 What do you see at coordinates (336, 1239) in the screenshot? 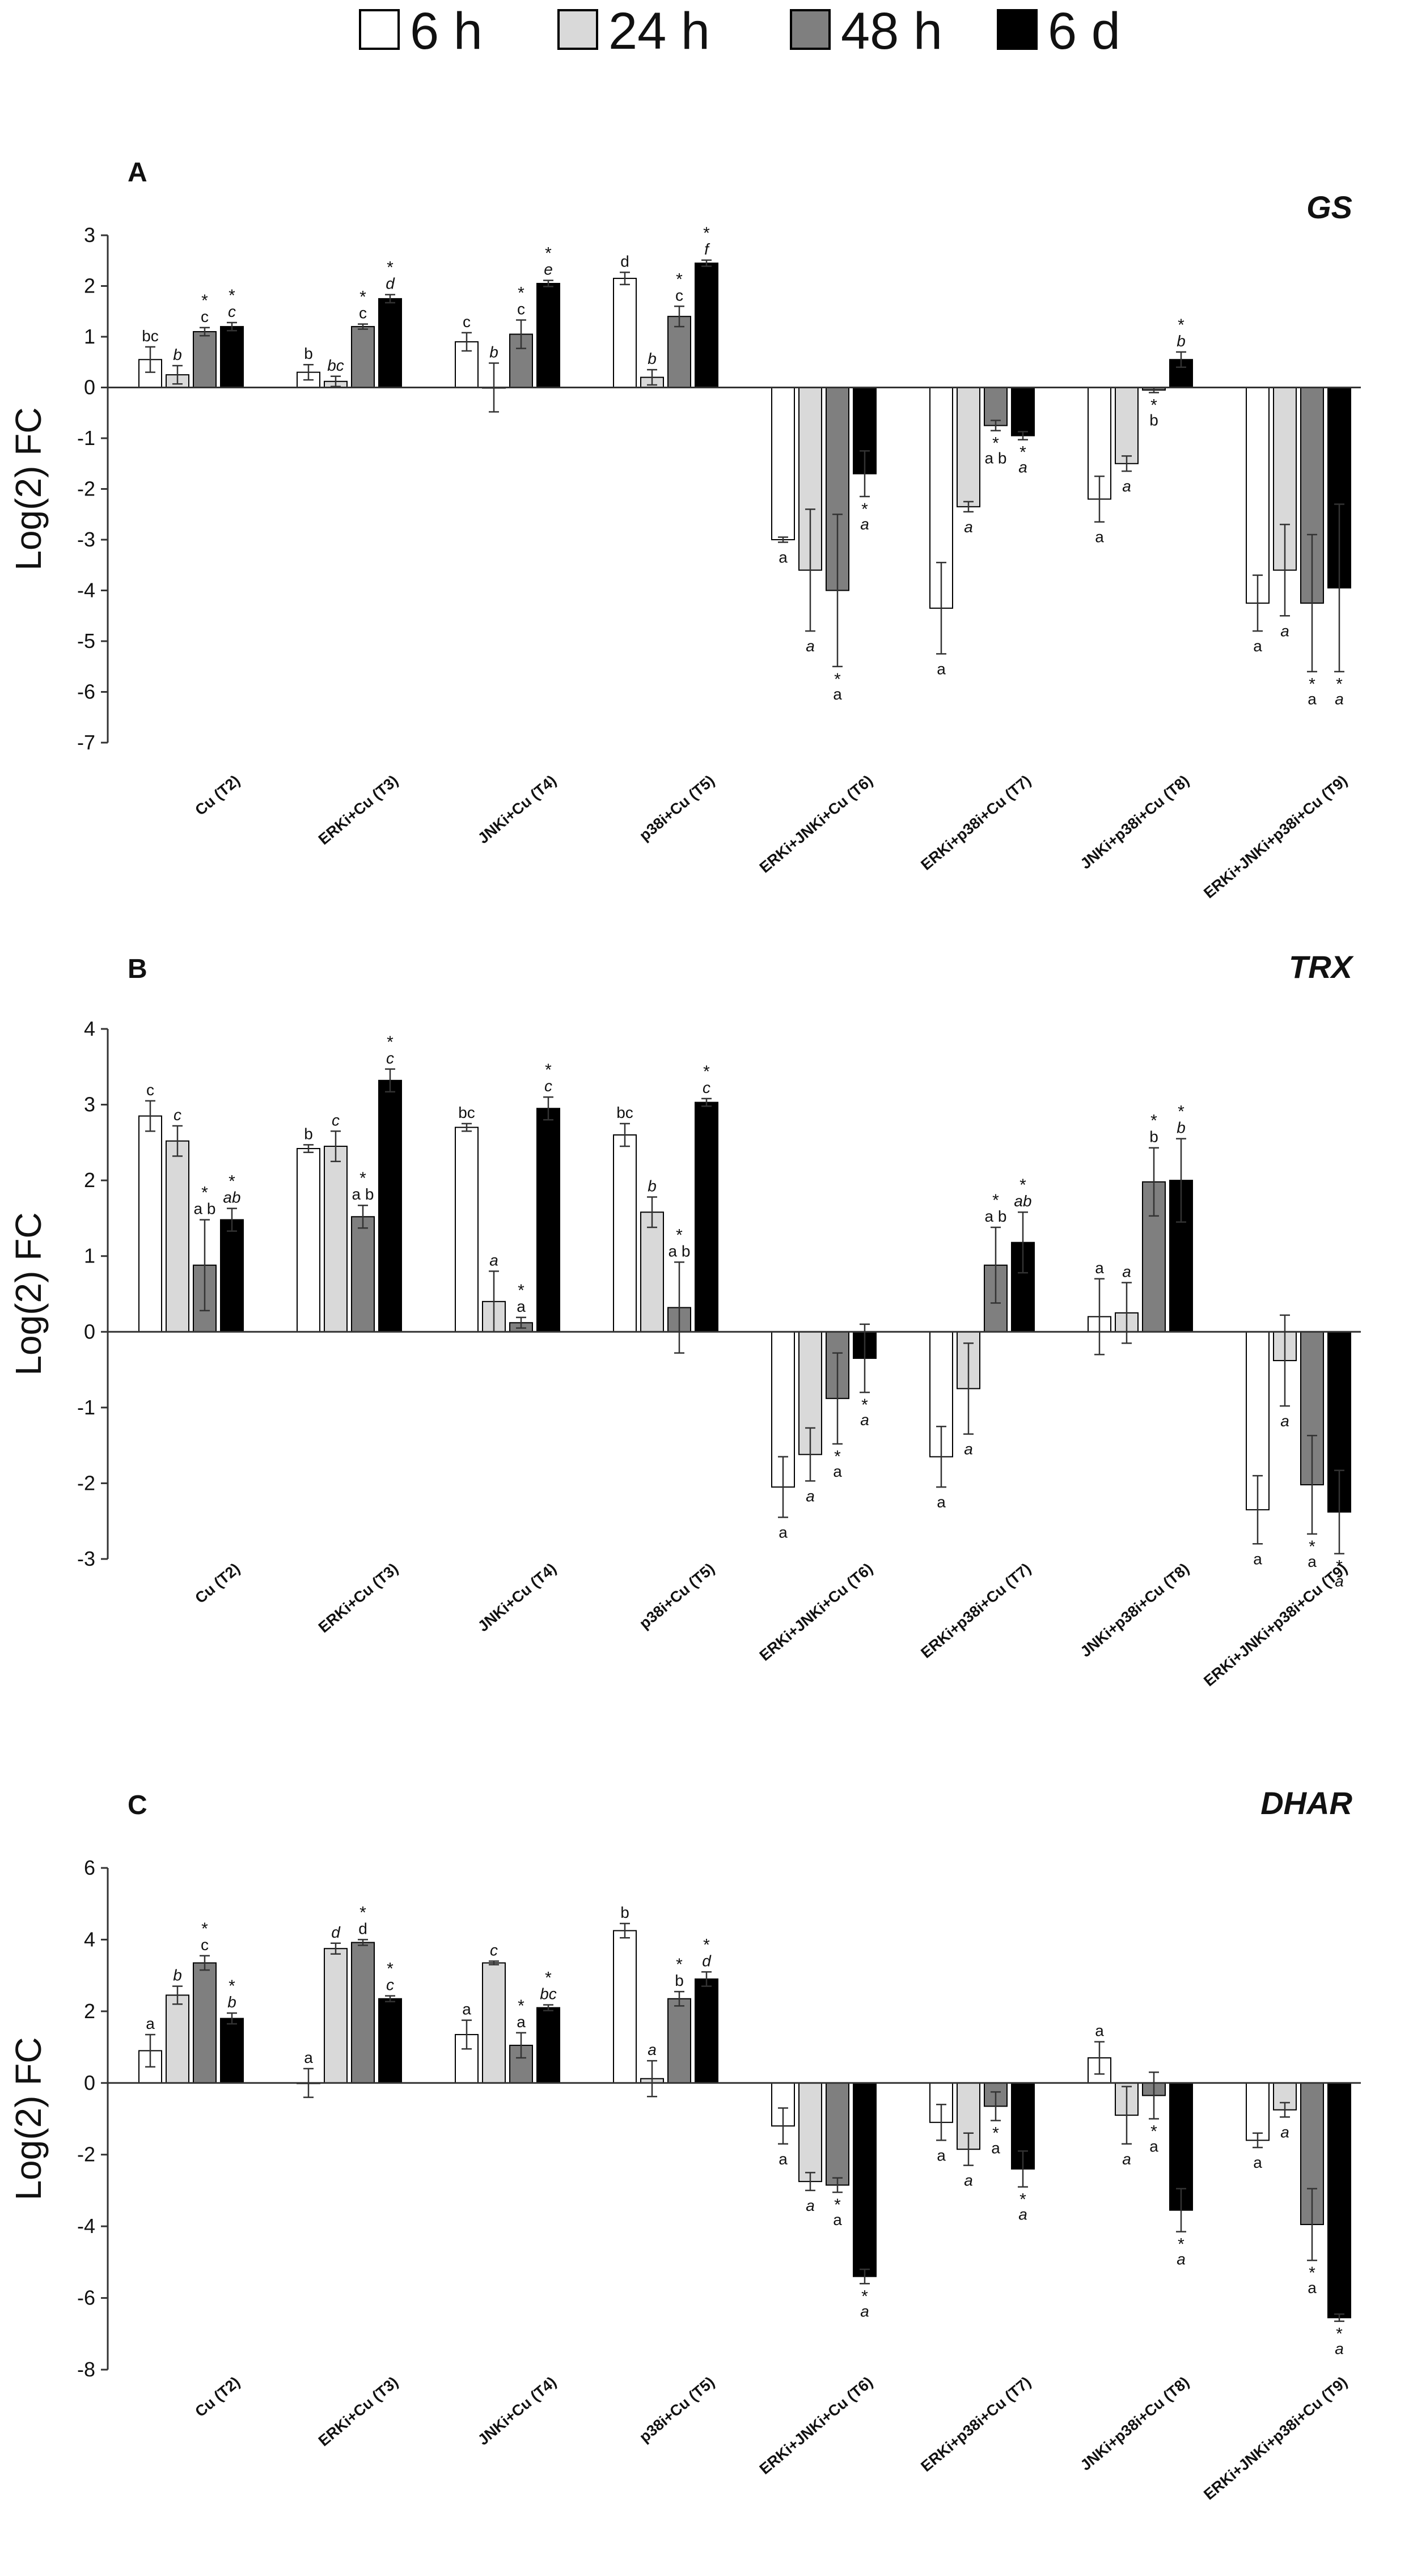
I see `panel-b-bar-erki-cu-t3-24-h` at bounding box center [336, 1239].